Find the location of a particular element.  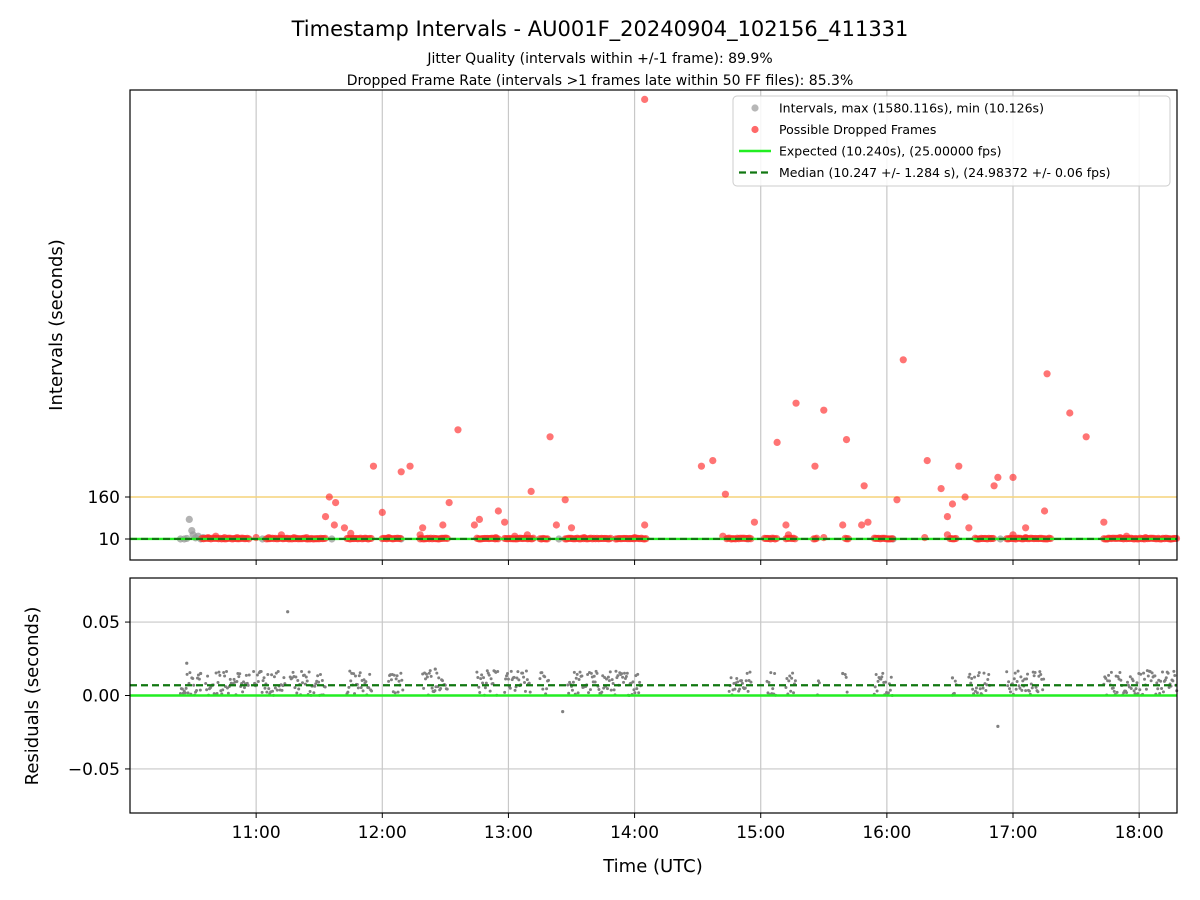

legend-marker-dropped is located at coordinates (755, 129).